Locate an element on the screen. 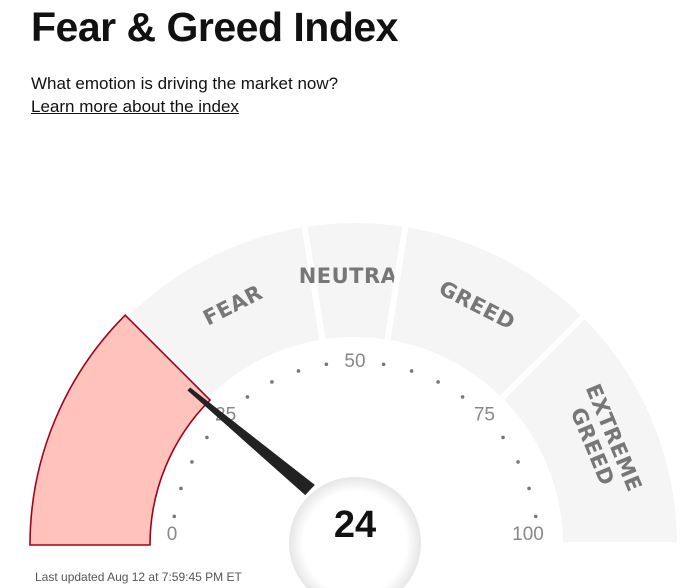 The height and width of the screenshot is (588, 691). gauge-needle is located at coordinates (251, 441).